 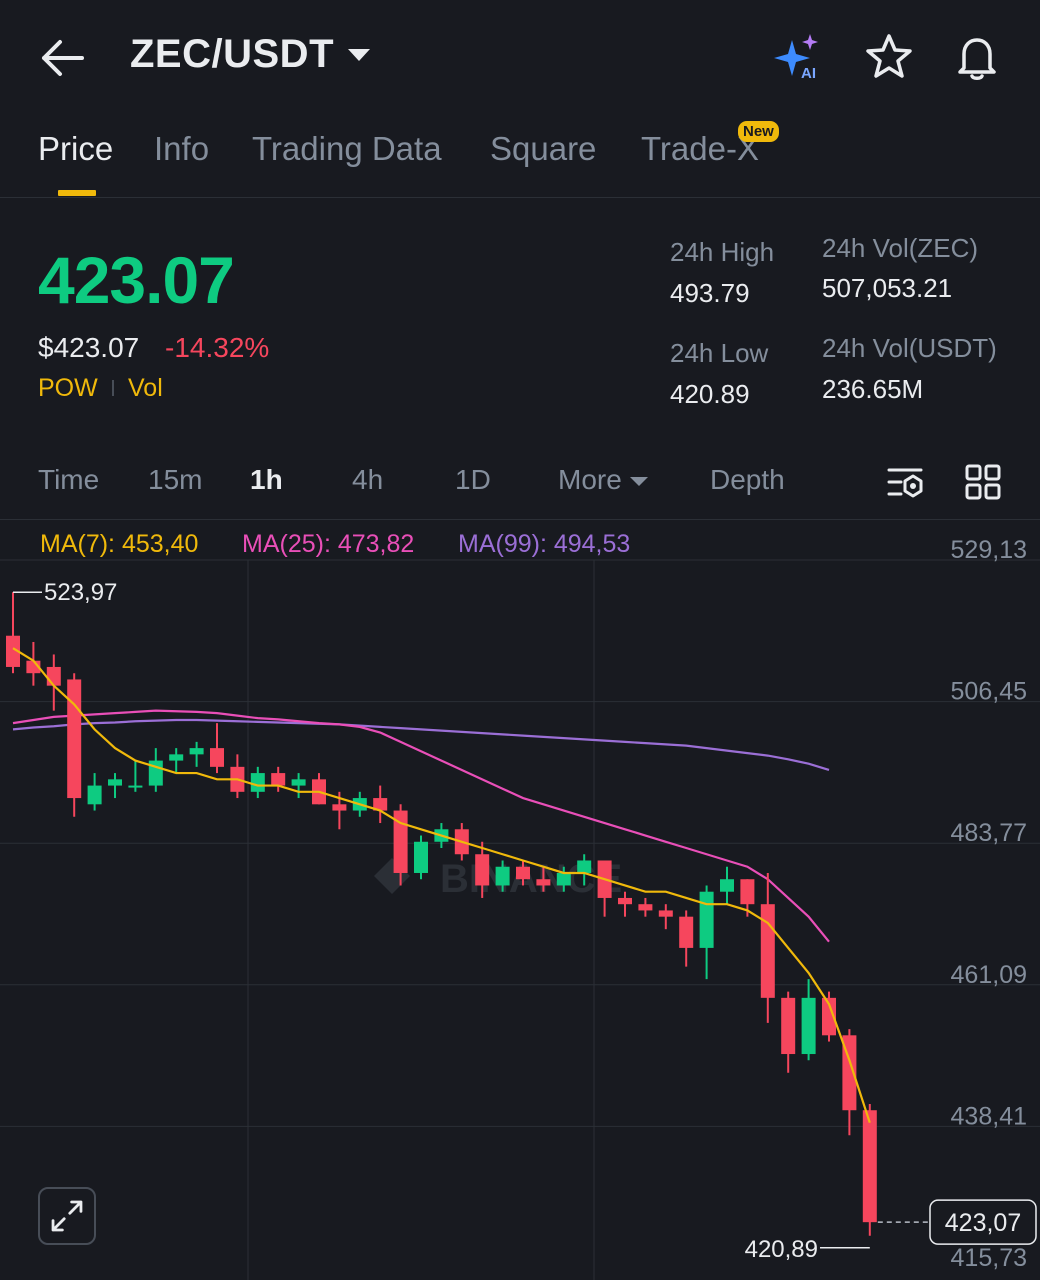 I want to click on last-price: 423.07, so click(x=136, y=280).